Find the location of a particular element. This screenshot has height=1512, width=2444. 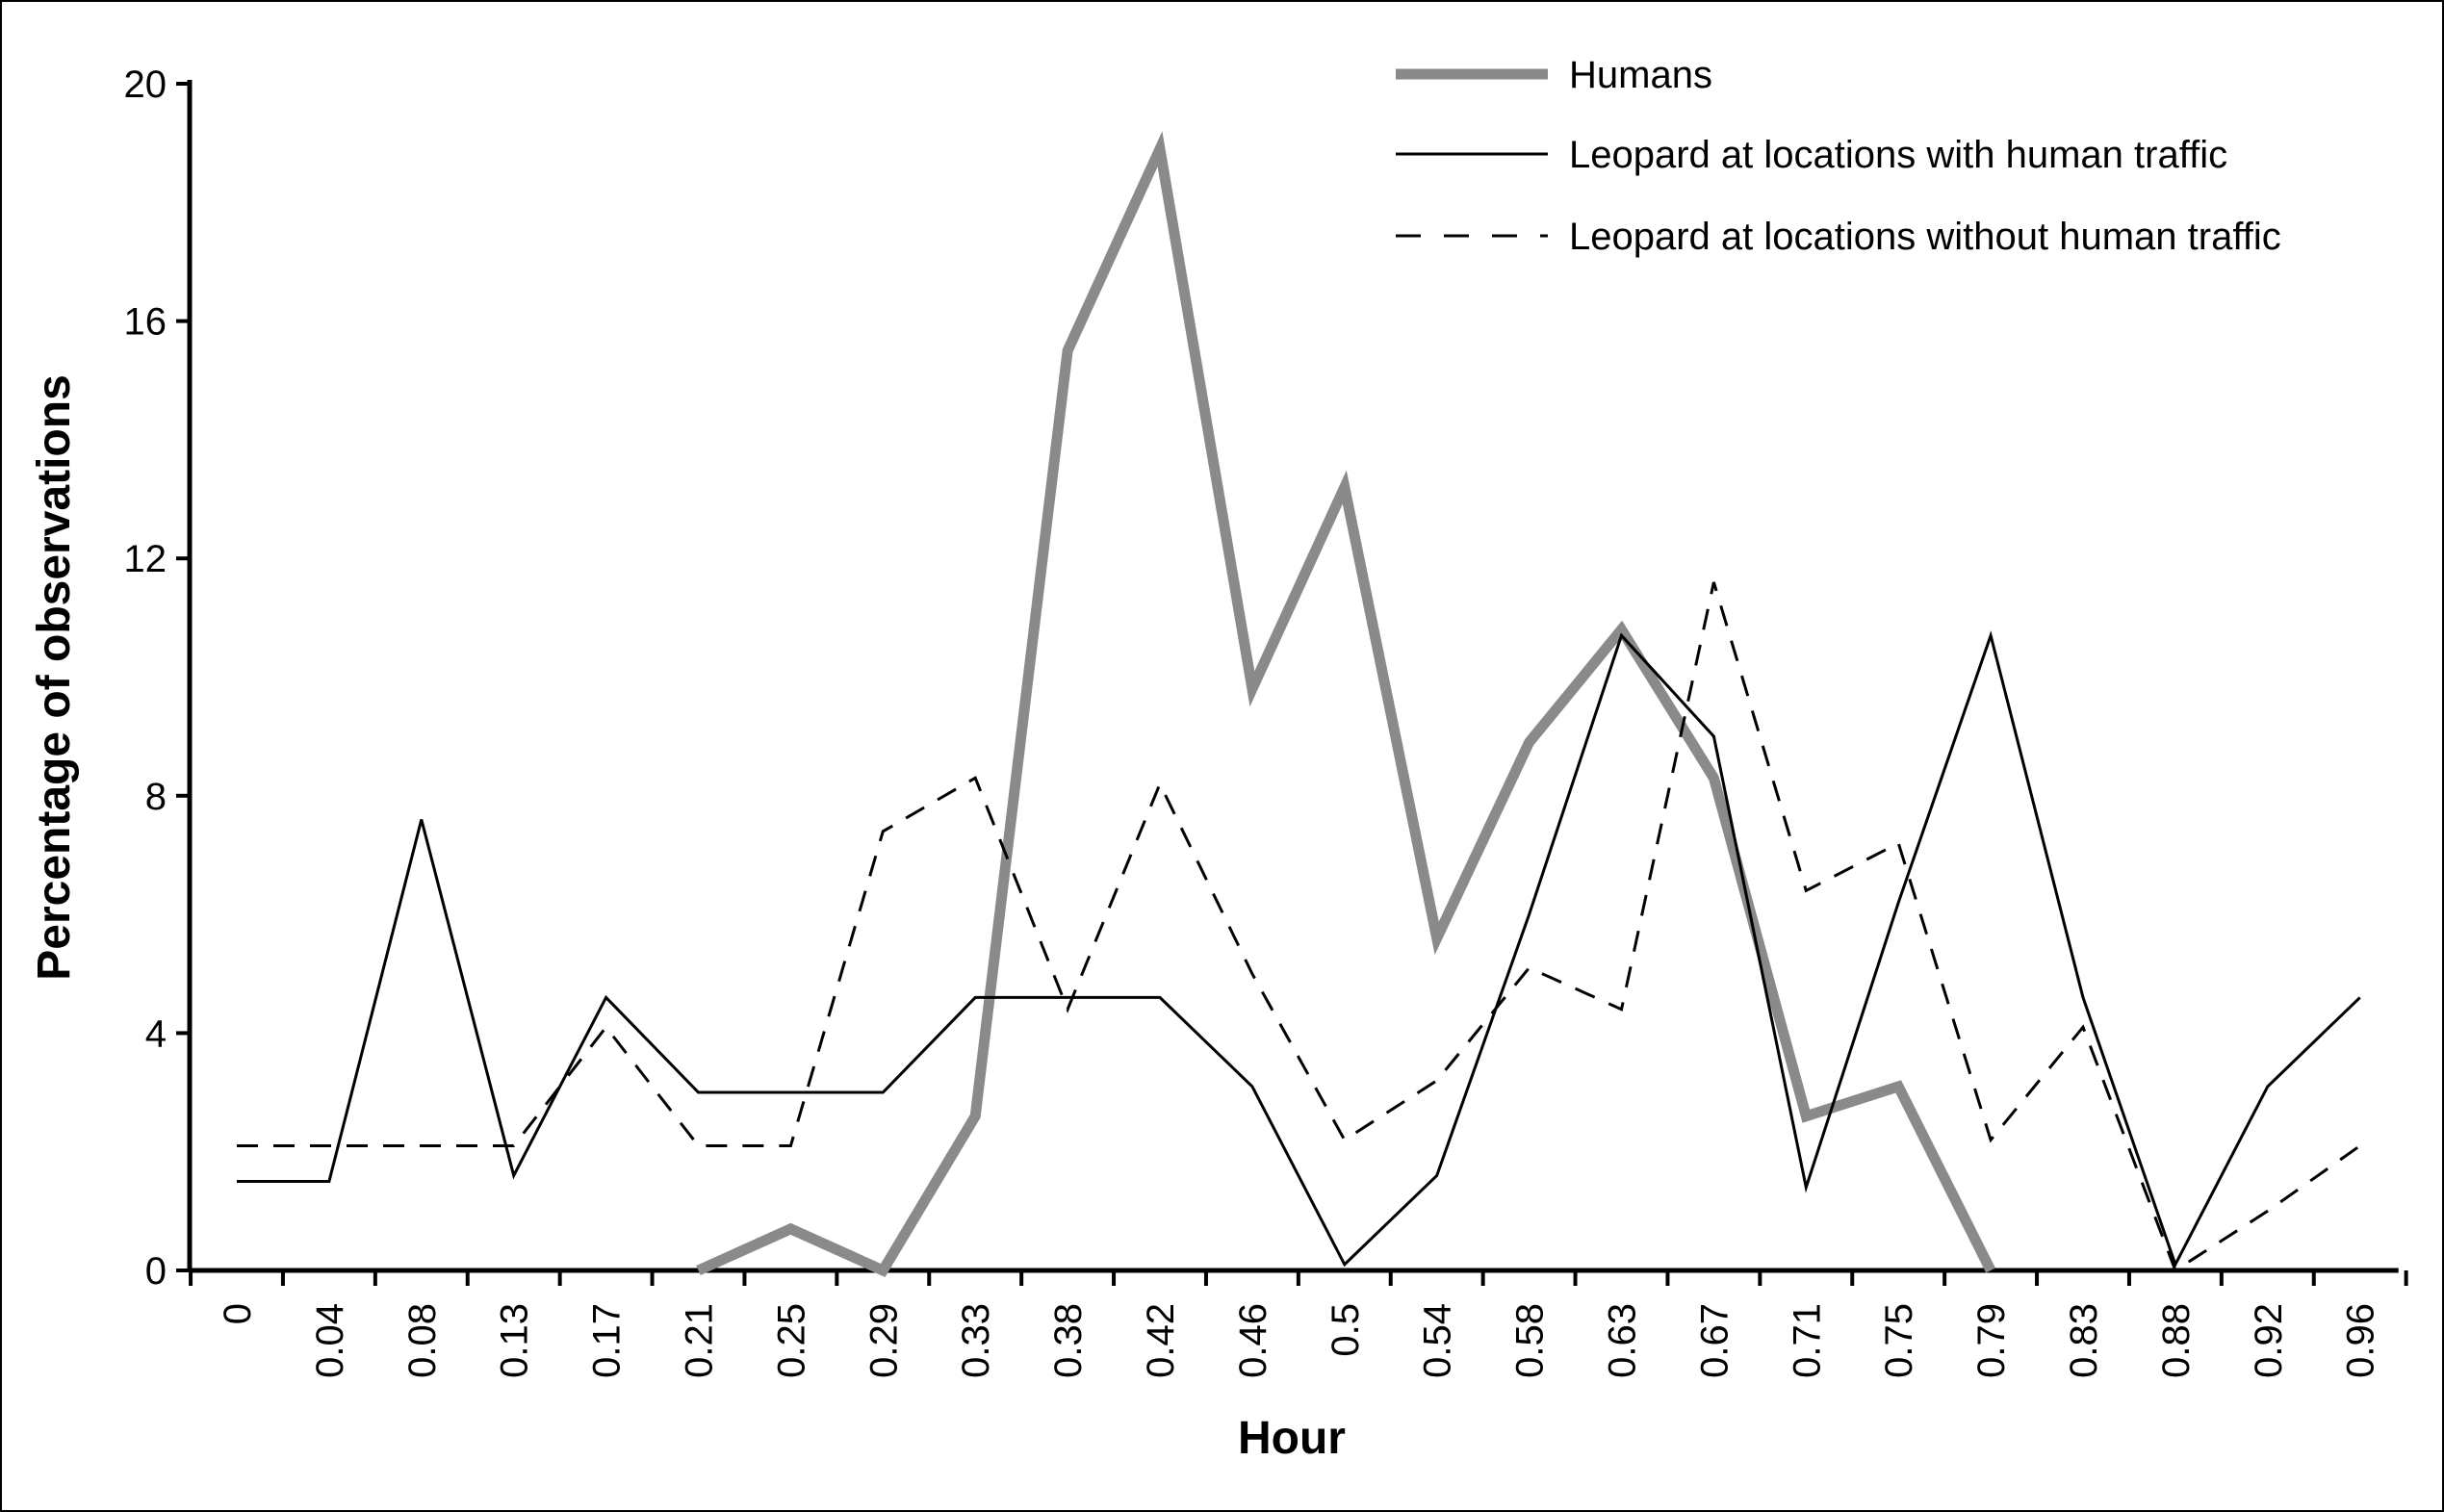

x-tick-label: 0.33 is located at coordinates (976, 1340).